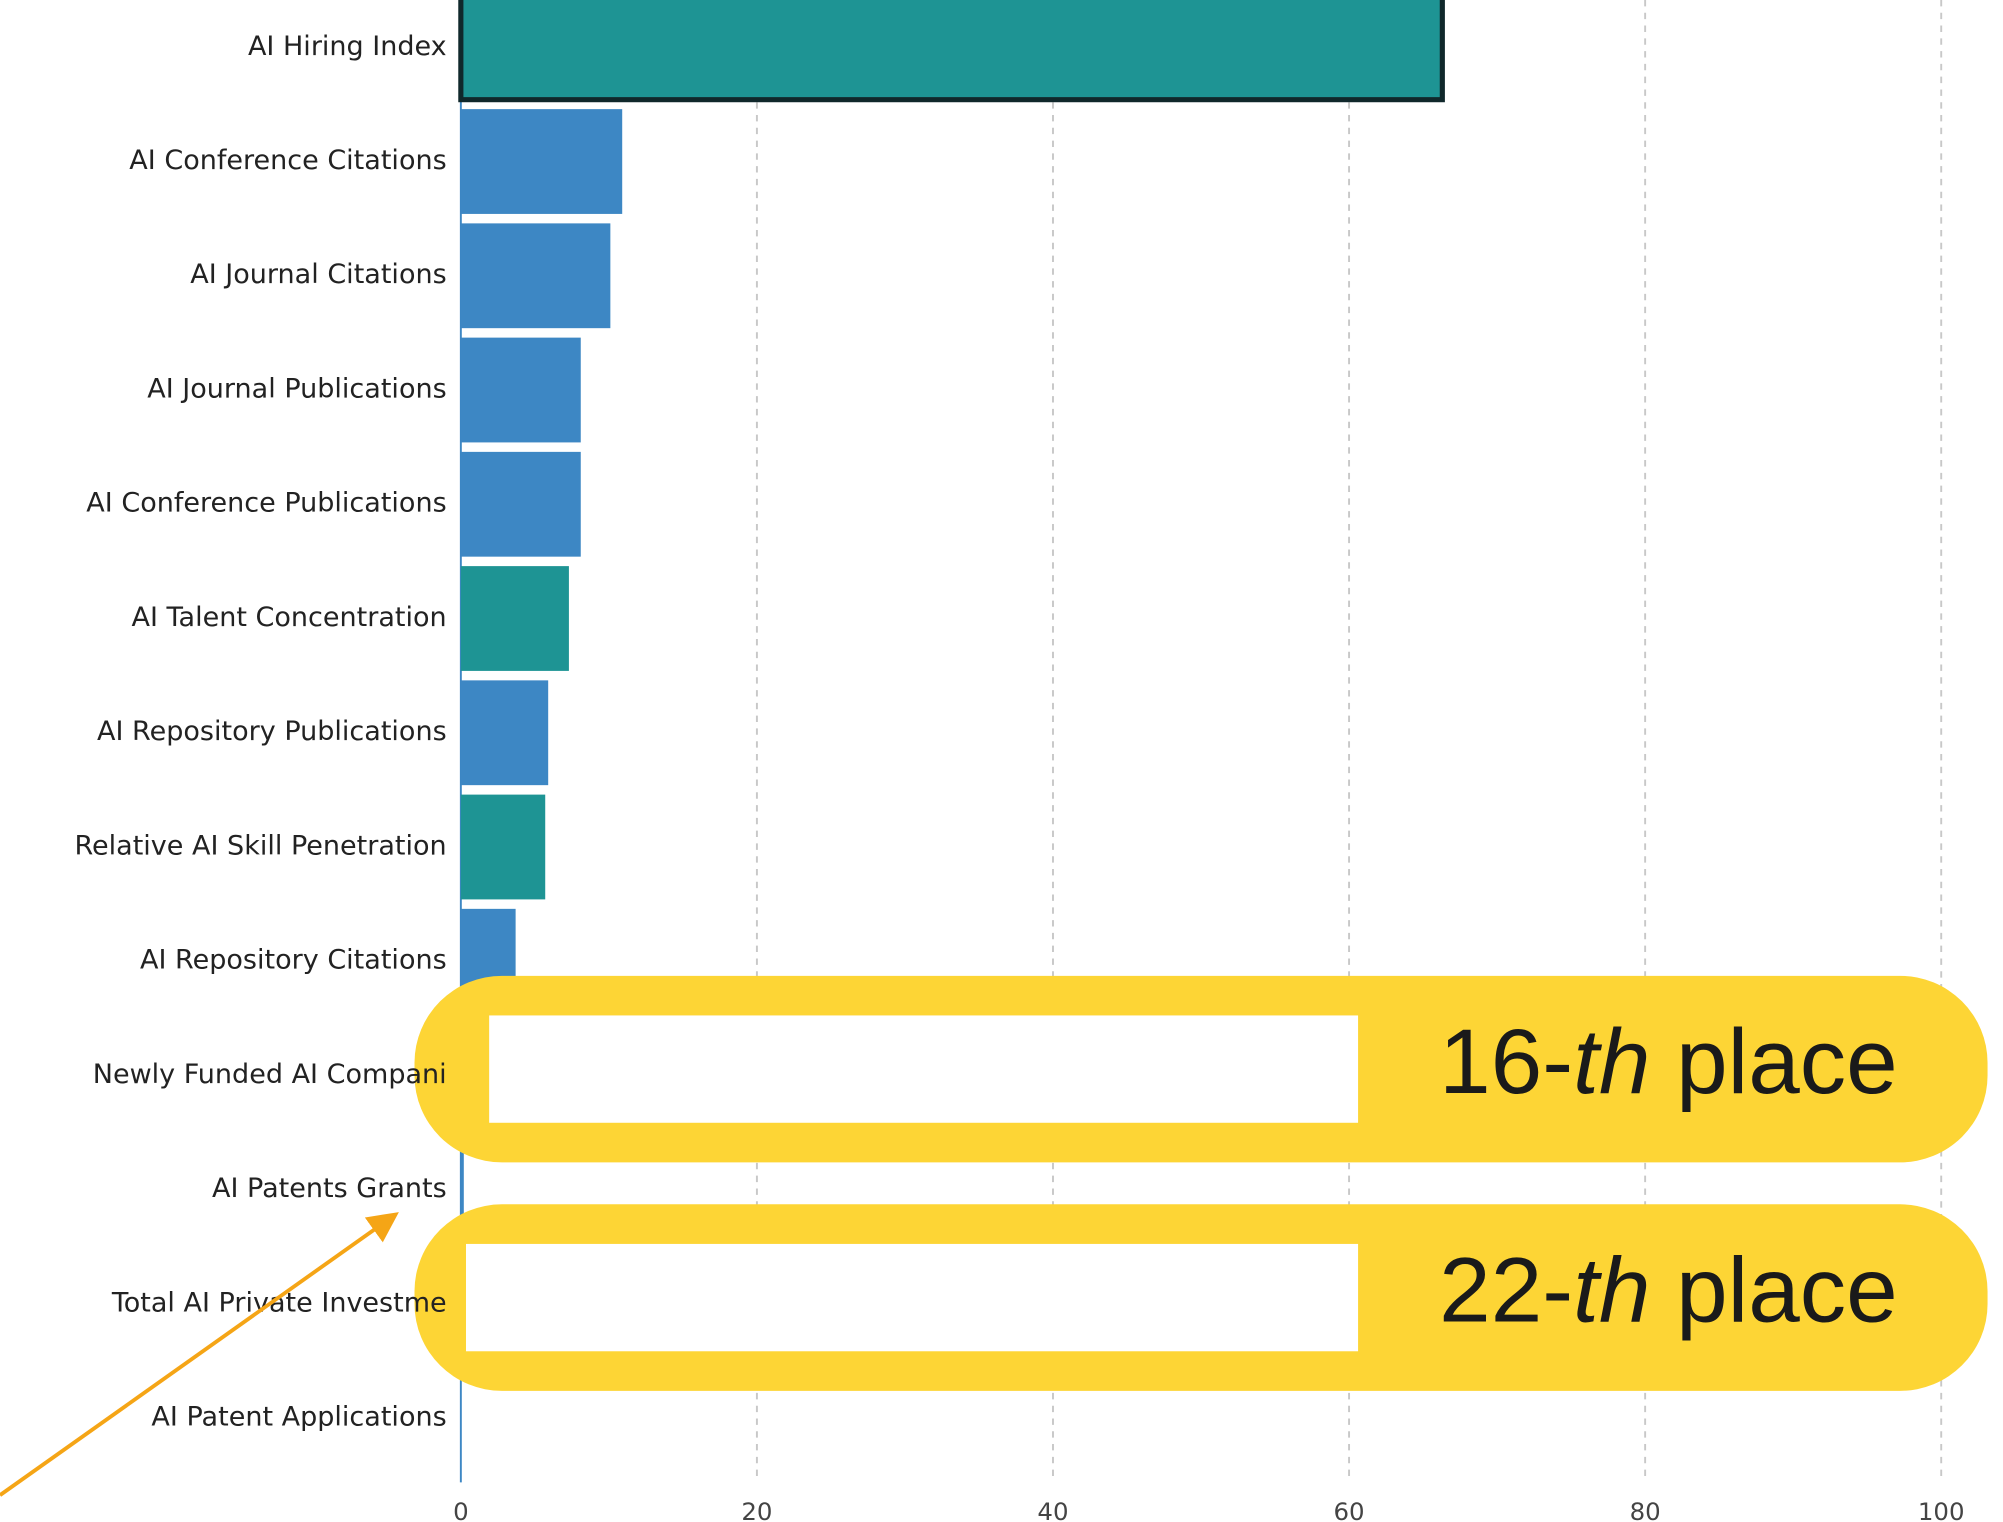 The height and width of the screenshot is (1522, 2003). What do you see at coordinates (347, 46) in the screenshot?
I see `y-tick-label: AI Hiring Index` at bounding box center [347, 46].